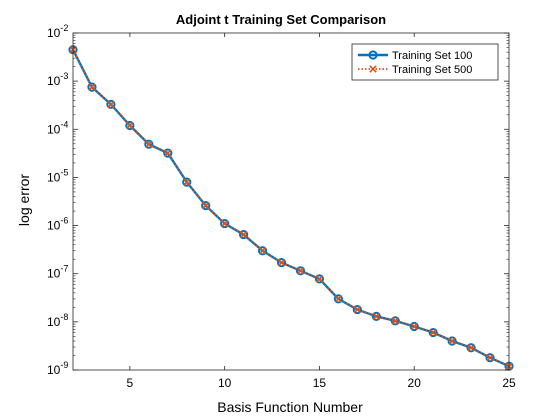  I want to click on y-tick-label: 10⁻³, so click(57, 79).